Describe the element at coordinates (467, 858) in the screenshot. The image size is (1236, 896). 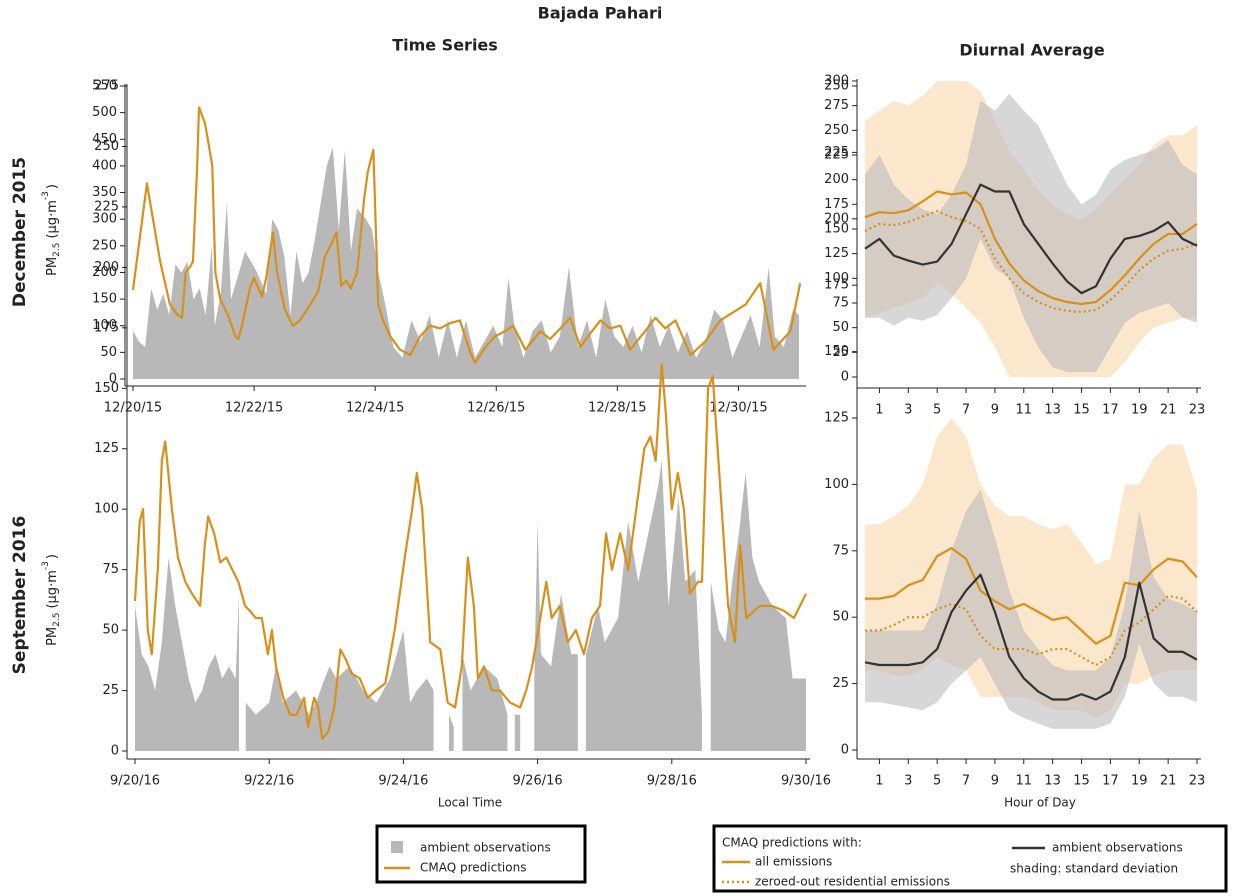
I see `legend: ambient observations CMAQ predictions` at that location.